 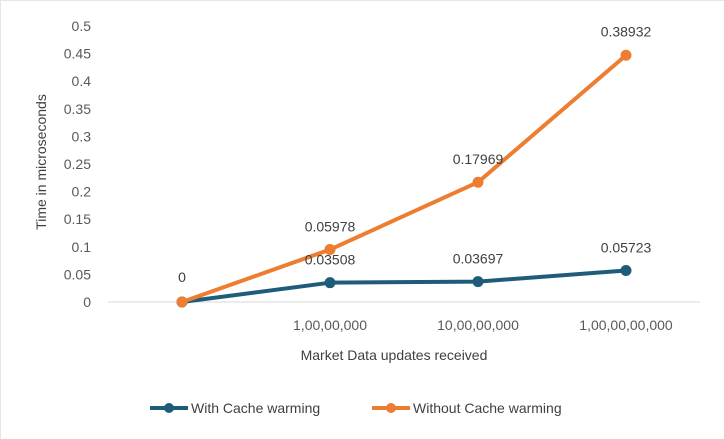 What do you see at coordinates (478, 259) in the screenshot?
I see `data-label: 0.03697` at bounding box center [478, 259].